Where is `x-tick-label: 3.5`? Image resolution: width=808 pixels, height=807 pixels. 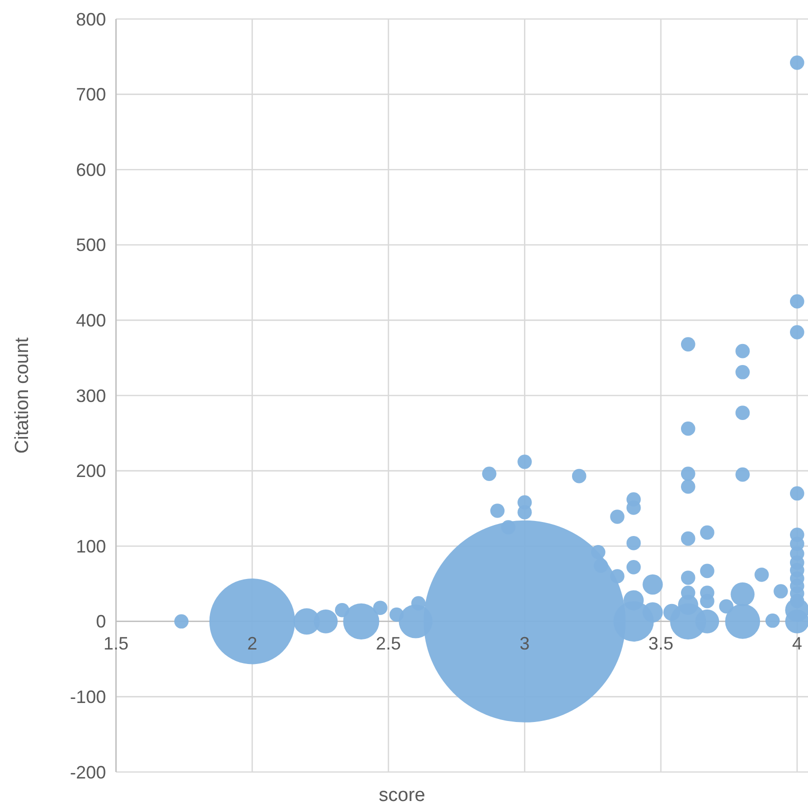 x-tick-label: 3.5 is located at coordinates (661, 643).